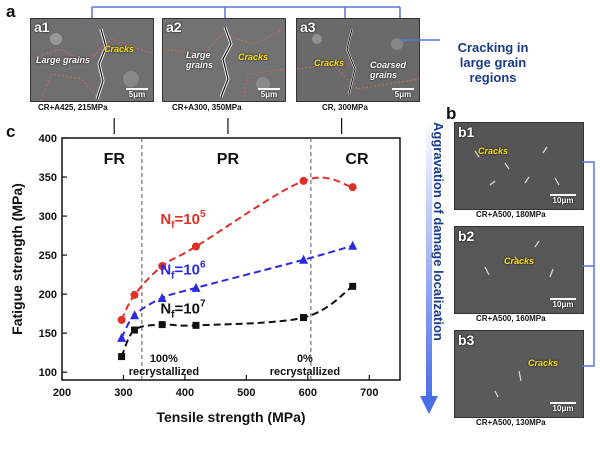 The width and height of the screenshot is (600, 450). I want to click on x-tick-label: 200, so click(62, 393).